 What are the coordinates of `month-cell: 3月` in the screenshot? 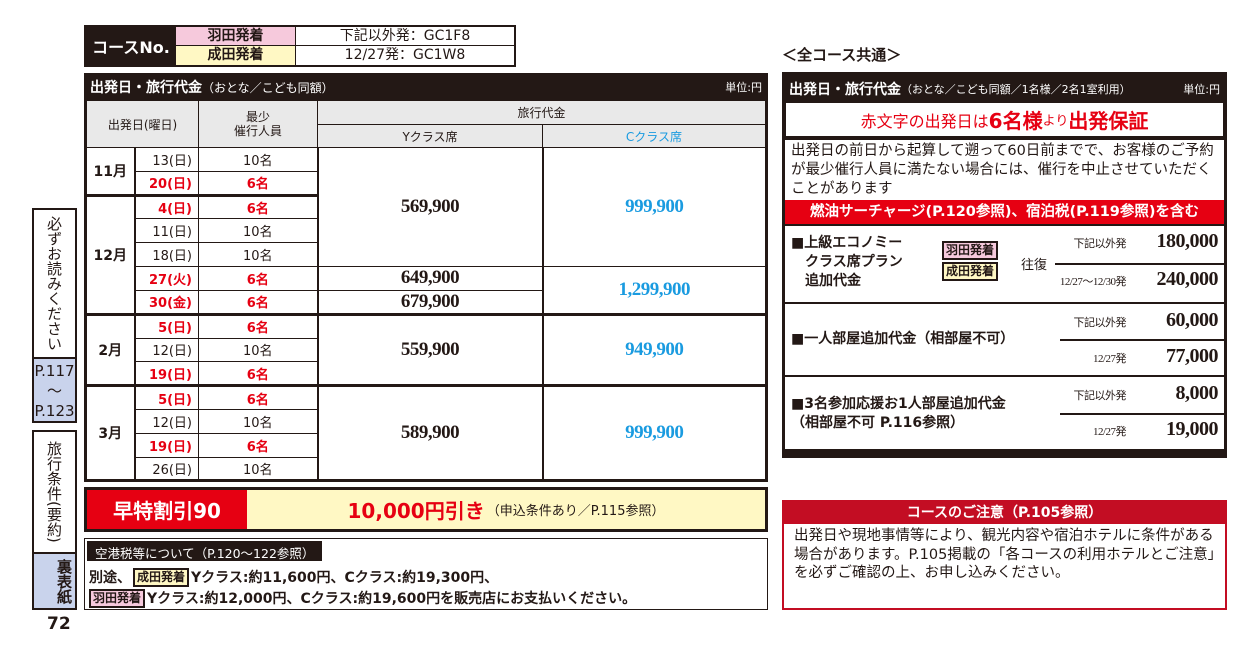 It's located at (110, 433).